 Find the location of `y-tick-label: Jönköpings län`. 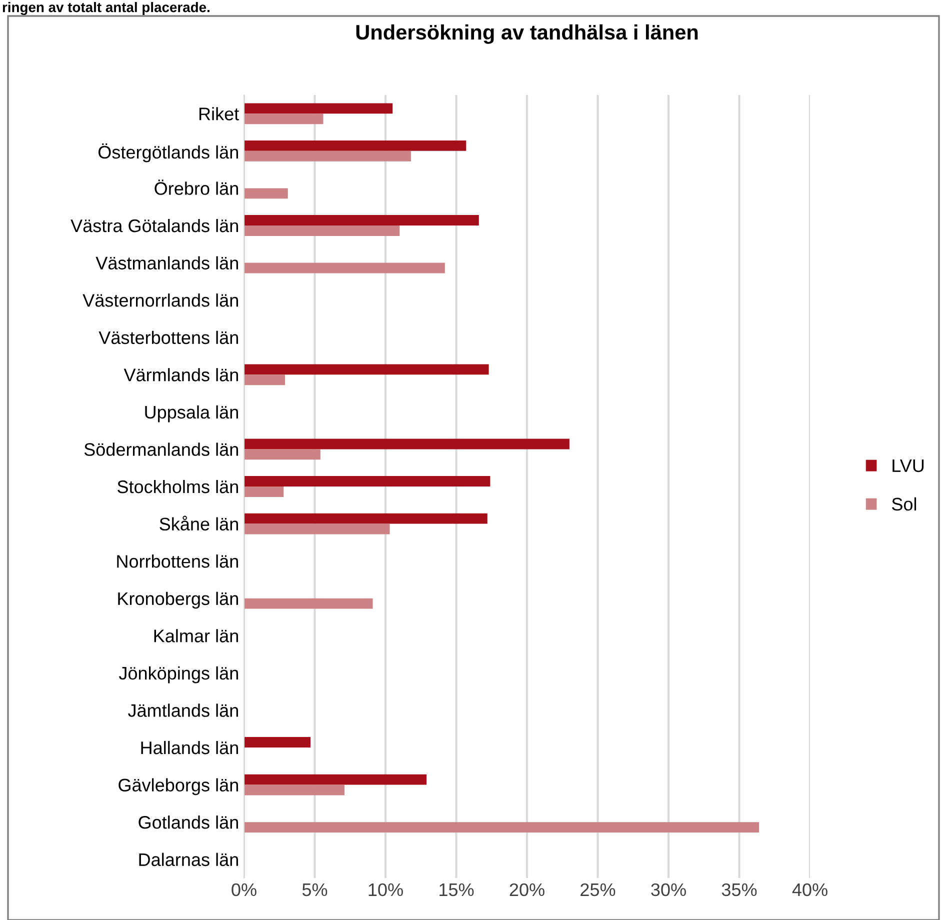

y-tick-label: Jönköpings län is located at coordinates (178, 675).